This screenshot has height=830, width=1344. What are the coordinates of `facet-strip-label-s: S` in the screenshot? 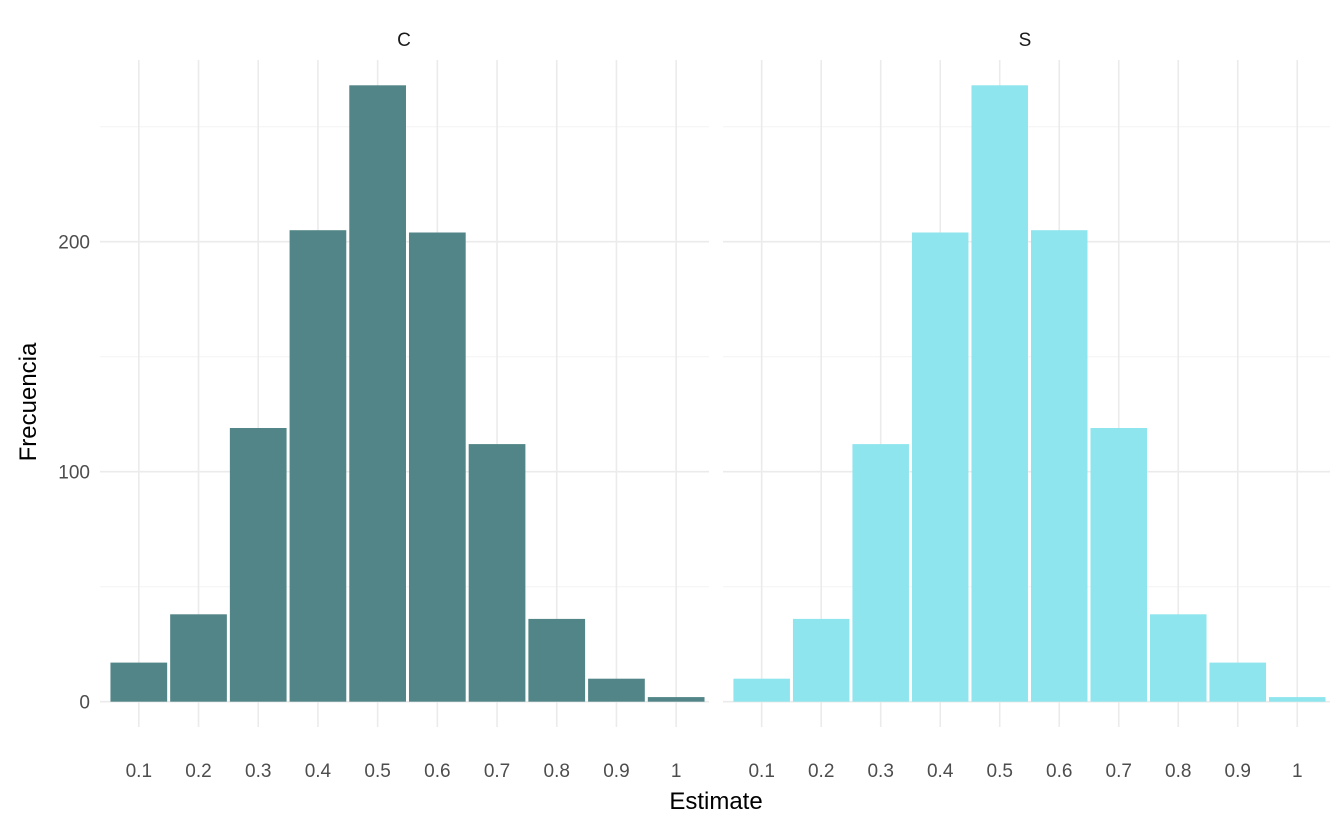 It's located at (1025, 40).